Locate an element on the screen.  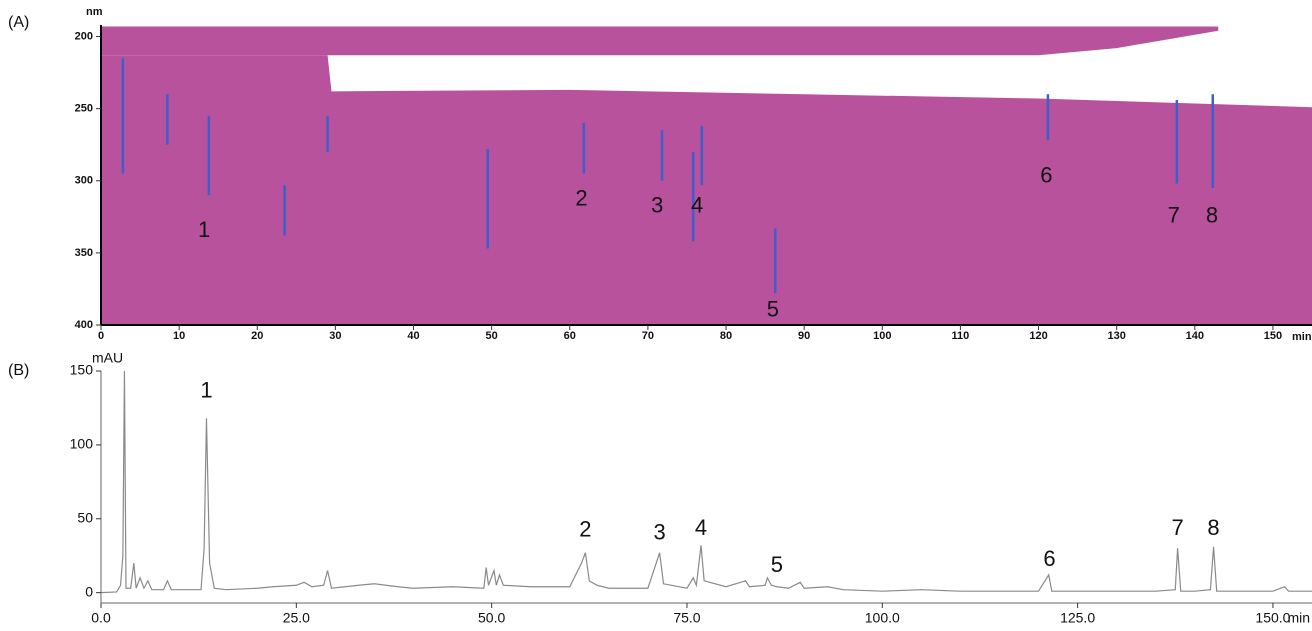
y-tick-label: 100 is located at coordinates (82, 444).